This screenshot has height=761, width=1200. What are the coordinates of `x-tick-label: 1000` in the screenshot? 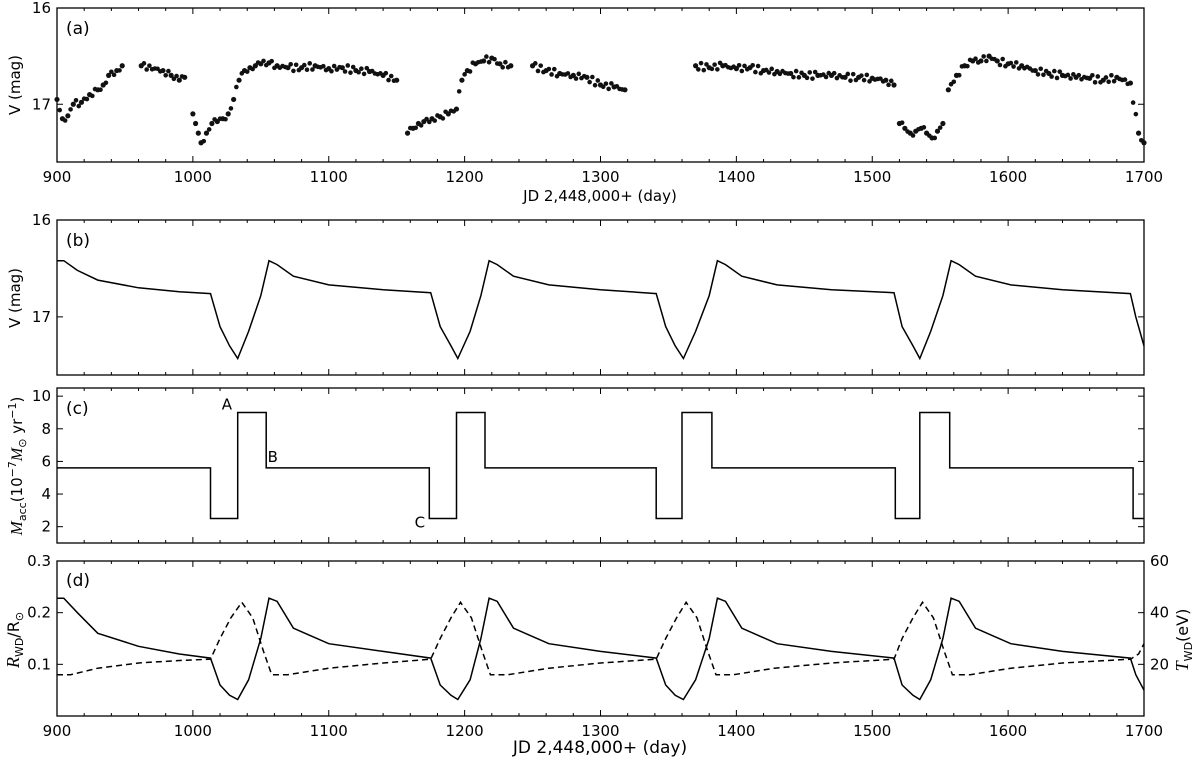 It's located at (193, 731).